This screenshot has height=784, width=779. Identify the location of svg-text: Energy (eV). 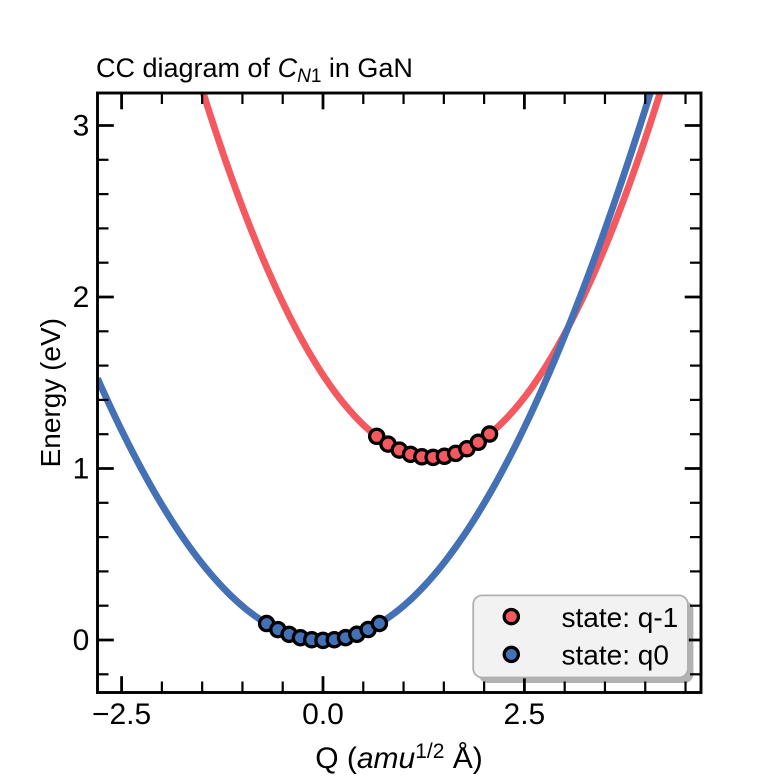
(50, 392).